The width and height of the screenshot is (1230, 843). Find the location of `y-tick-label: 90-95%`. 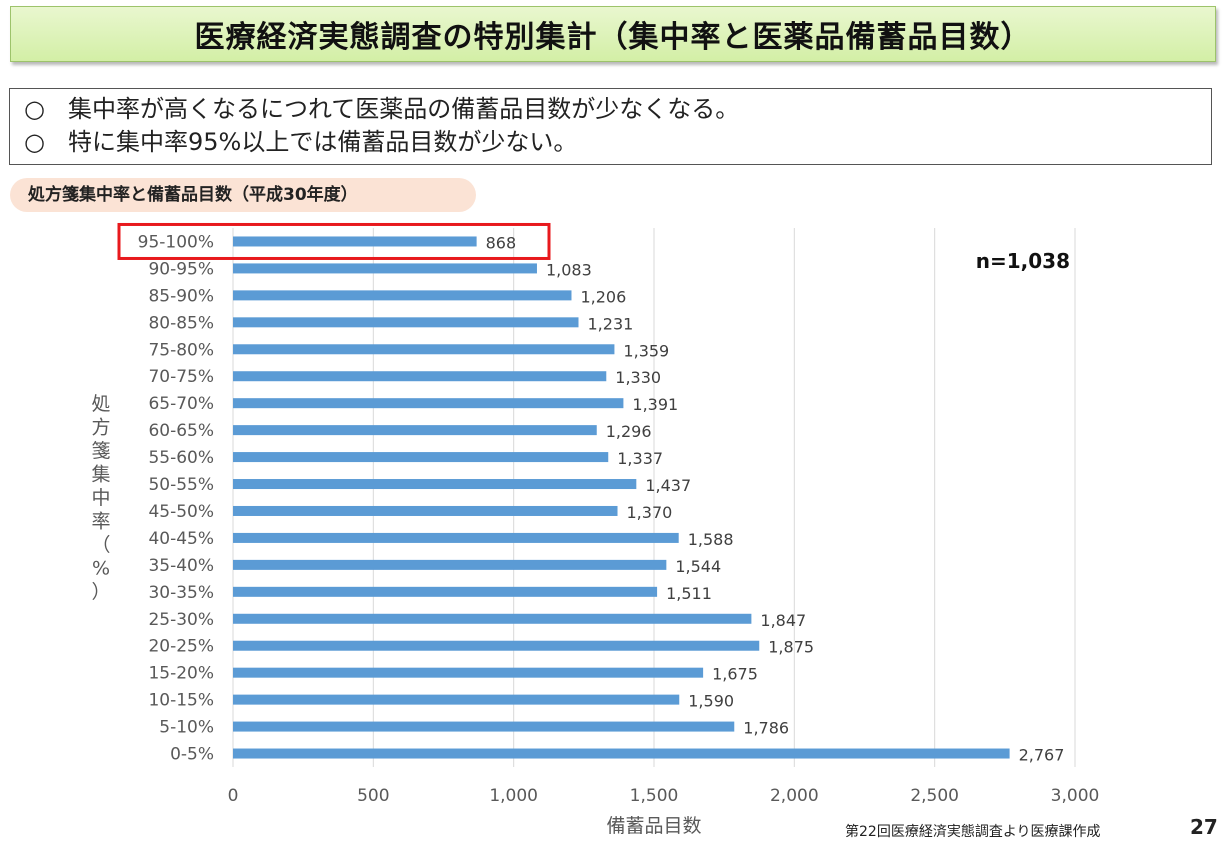

y-tick-label: 90-95% is located at coordinates (181, 269).